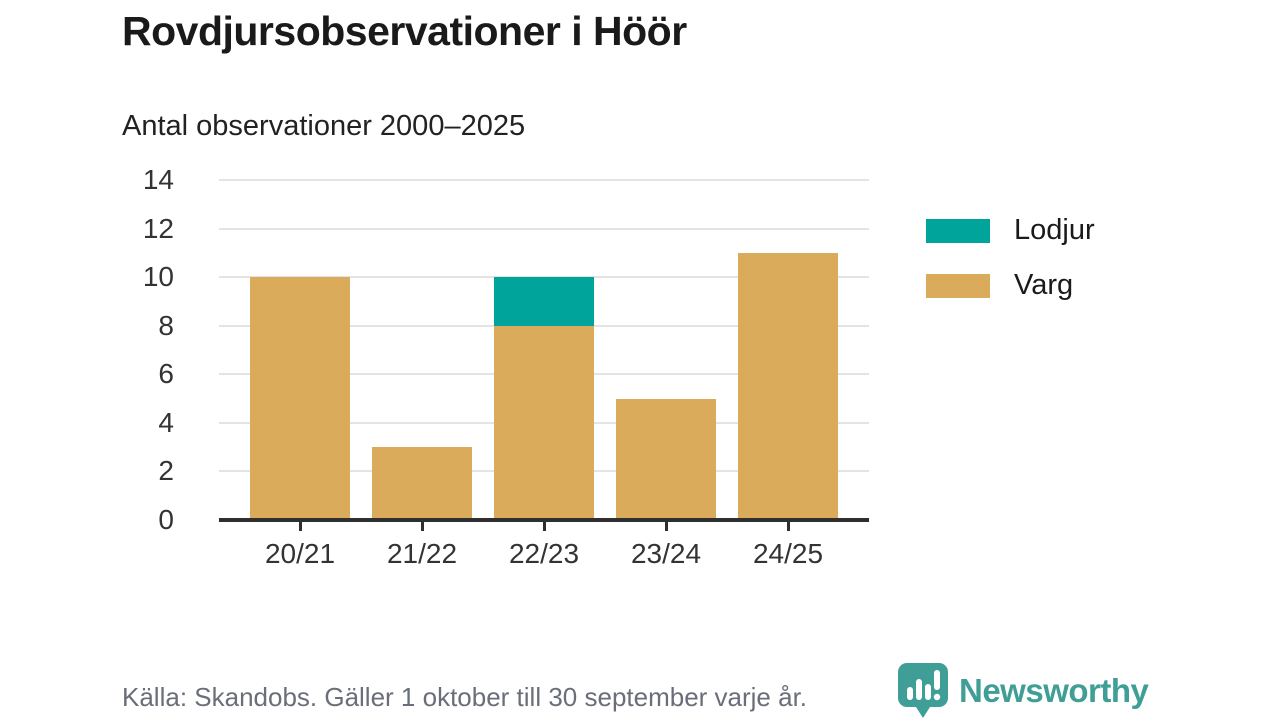 Image resolution: width=1280 pixels, height=720 pixels. What do you see at coordinates (166, 325) in the screenshot?
I see `y-tick-label: 8` at bounding box center [166, 325].